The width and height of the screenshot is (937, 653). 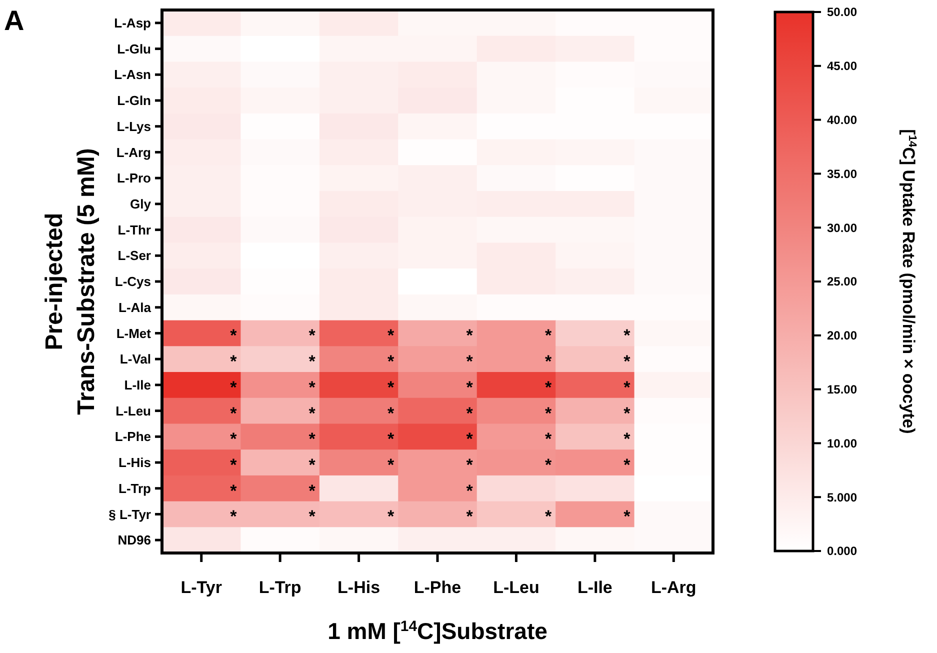 I want to click on y-axis-title: Pre-injected Trans-Substrate (5 mM), so click(x=70, y=281).